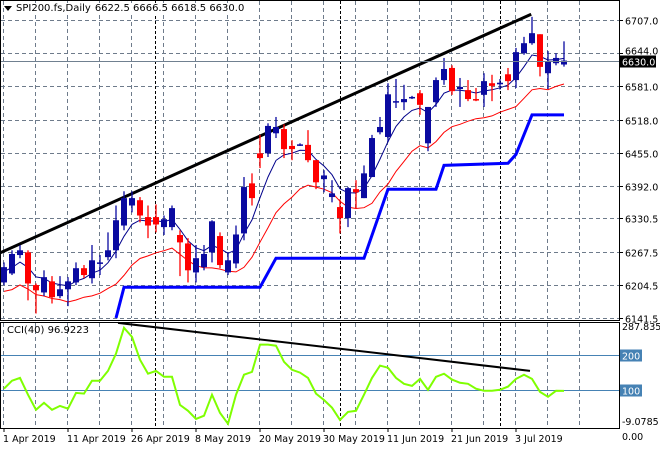 This screenshot has height=450, width=660. Describe the element at coordinates (53, 8) in the screenshot. I see `symbol-label: SPI200.fs,Daily` at that location.